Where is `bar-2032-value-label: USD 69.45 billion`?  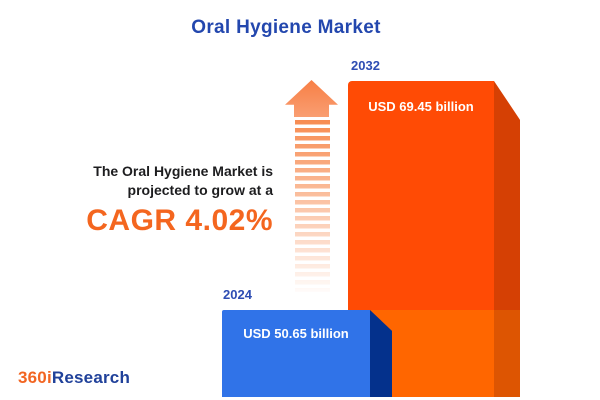 bar-2032-value-label: USD 69.45 billion is located at coordinates (421, 106).